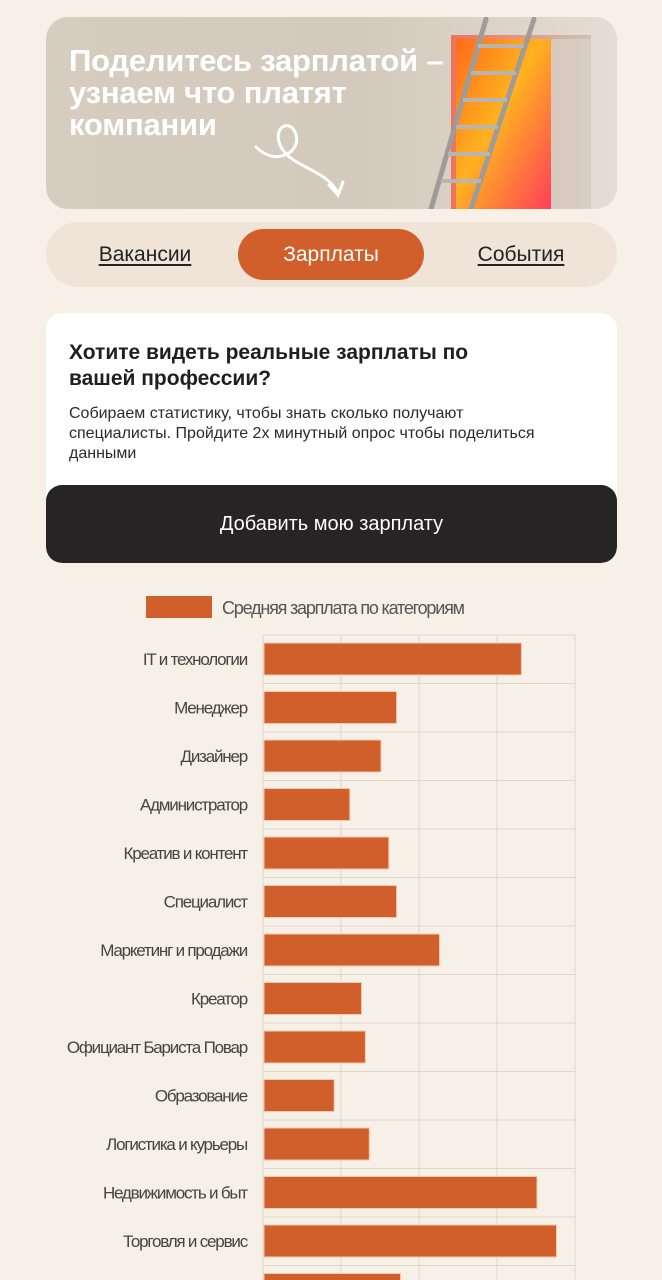 This screenshot has width=662, height=1280. Describe the element at coordinates (194, 805) in the screenshot. I see `category-label: Администратор` at that location.